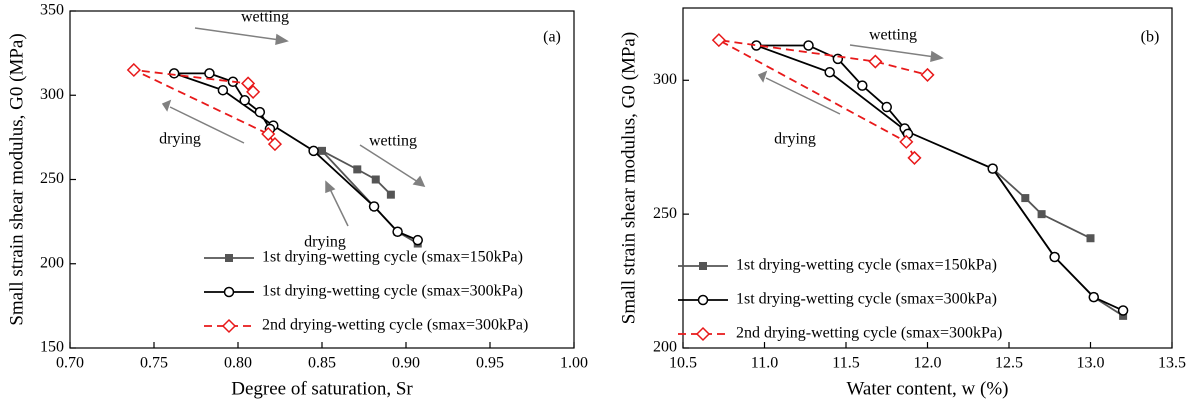 Image resolution: width=1197 pixels, height=414 pixels. Describe the element at coordinates (683, 363) in the screenshot. I see `x-tick-label: 10.5` at that location.